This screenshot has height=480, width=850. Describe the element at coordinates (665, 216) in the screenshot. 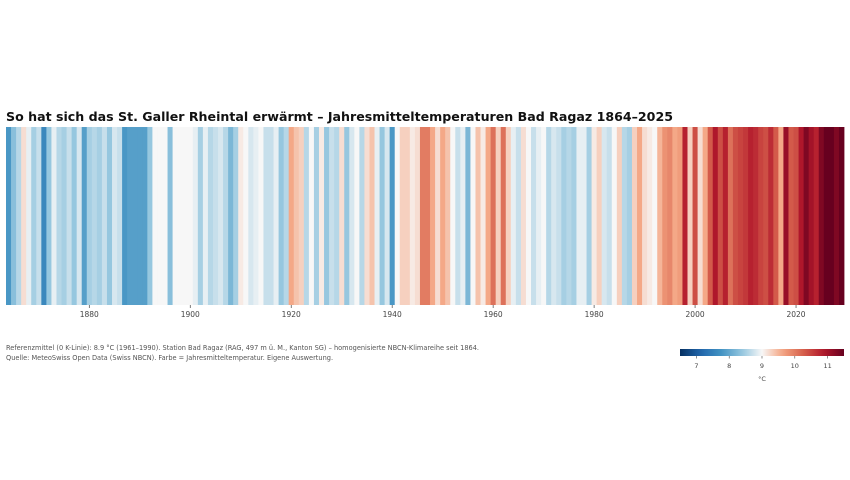

I see `stripe-1994` at that location.